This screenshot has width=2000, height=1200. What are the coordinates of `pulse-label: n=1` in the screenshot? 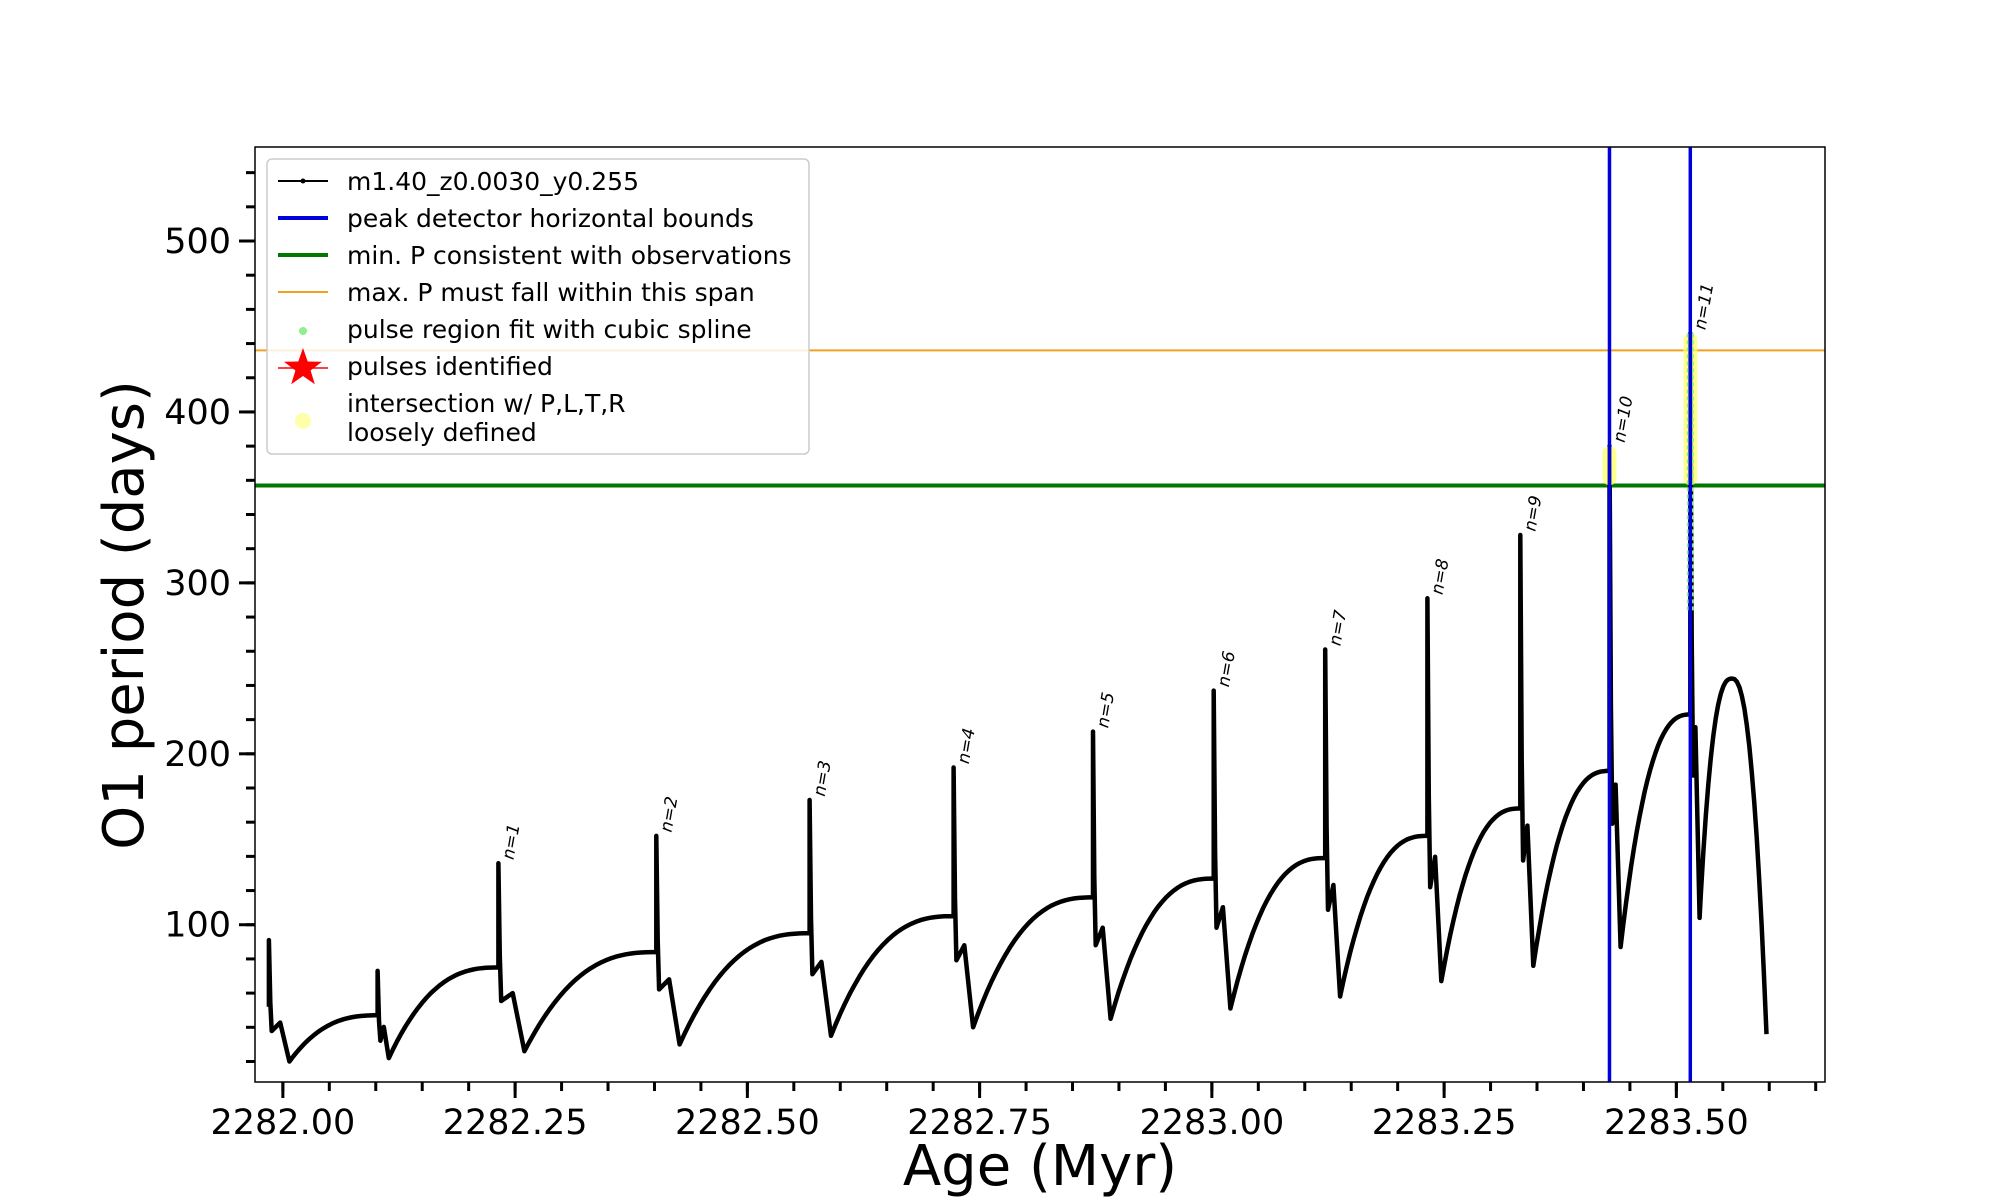 It's located at (512, 841).